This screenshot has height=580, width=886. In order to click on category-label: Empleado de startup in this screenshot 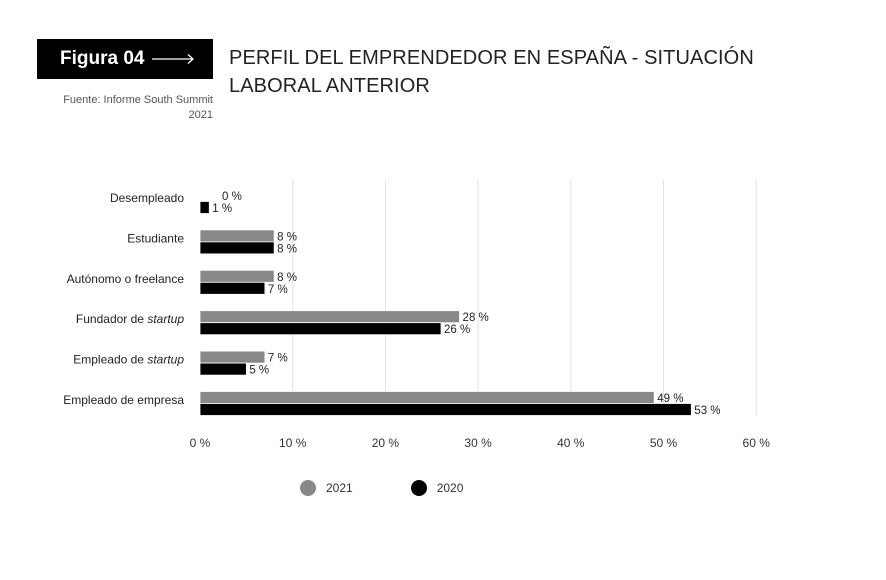, I will do `click(128, 360)`.